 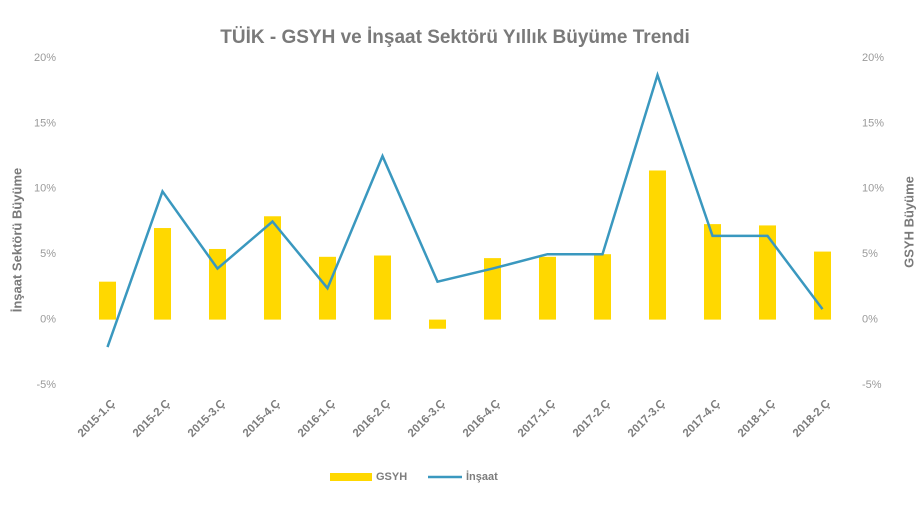 What do you see at coordinates (873, 58) in the screenshot?
I see `y2-tick-label: 20%` at bounding box center [873, 58].